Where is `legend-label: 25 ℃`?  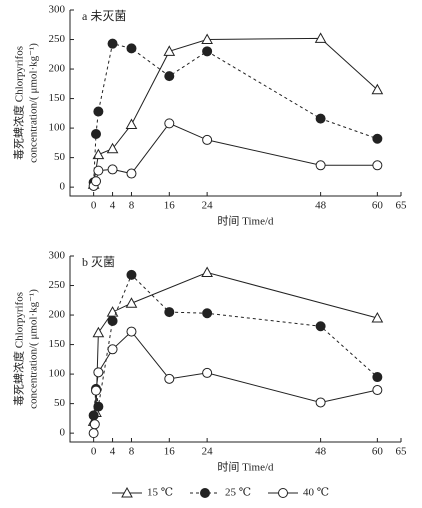 legend-label: 25 ℃ is located at coordinates (238, 493).